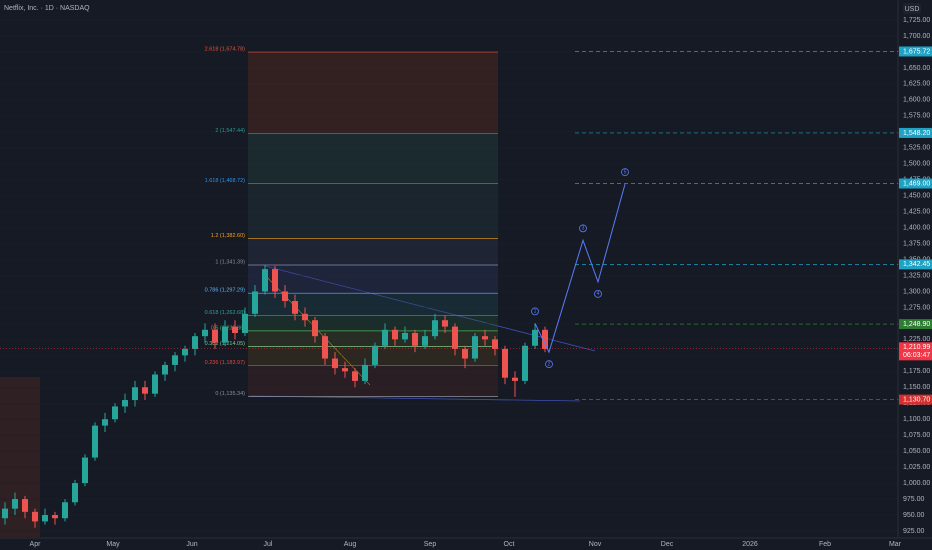 The width and height of the screenshot is (932, 550). Describe the element at coordinates (916, 355) in the screenshot. I see `countdown: 06:03:47` at that location.